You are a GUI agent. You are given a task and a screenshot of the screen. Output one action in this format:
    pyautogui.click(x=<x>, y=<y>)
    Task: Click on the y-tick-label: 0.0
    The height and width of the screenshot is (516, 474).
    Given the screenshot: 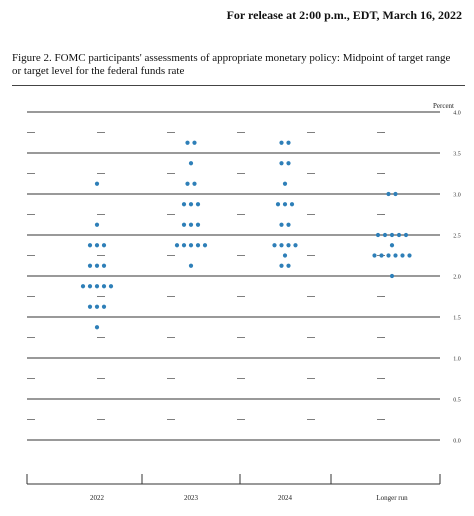 What is the action you would take?
    pyautogui.click(x=457, y=442)
    